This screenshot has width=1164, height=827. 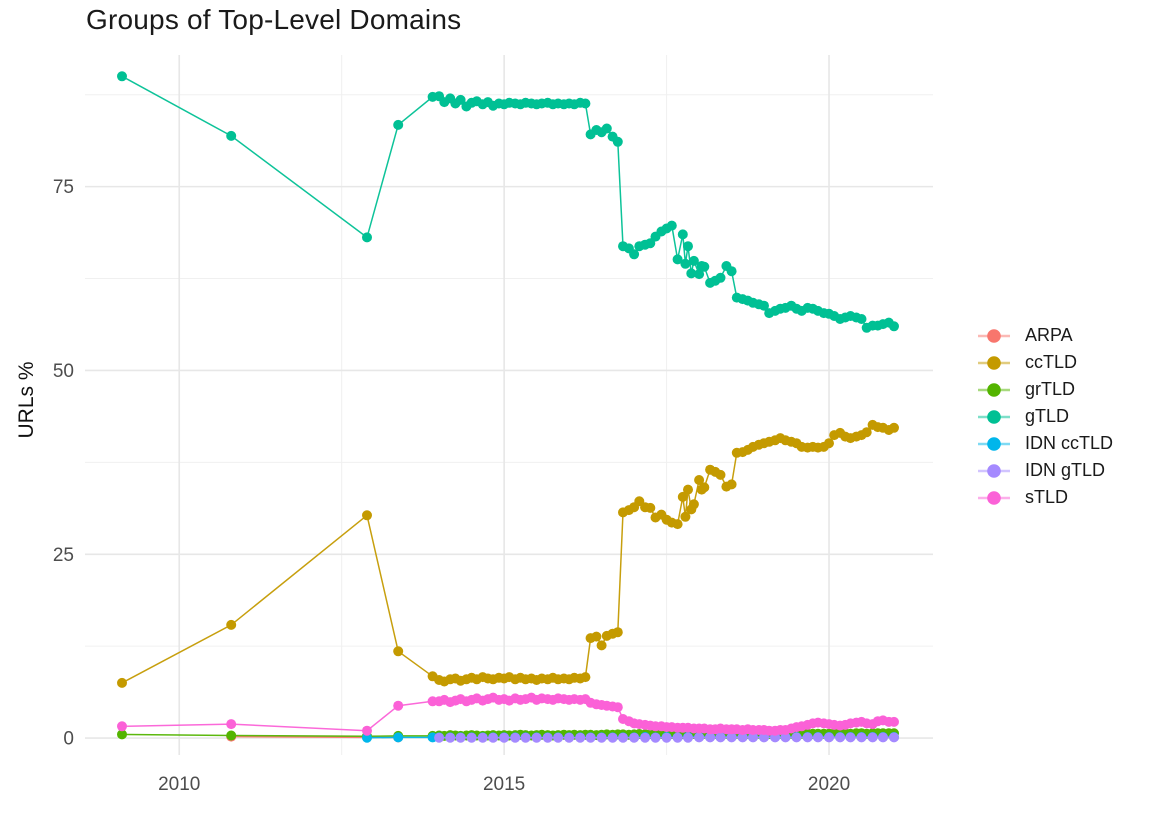 I want to click on legend-key-idn-gtld-icon, so click(x=994, y=470).